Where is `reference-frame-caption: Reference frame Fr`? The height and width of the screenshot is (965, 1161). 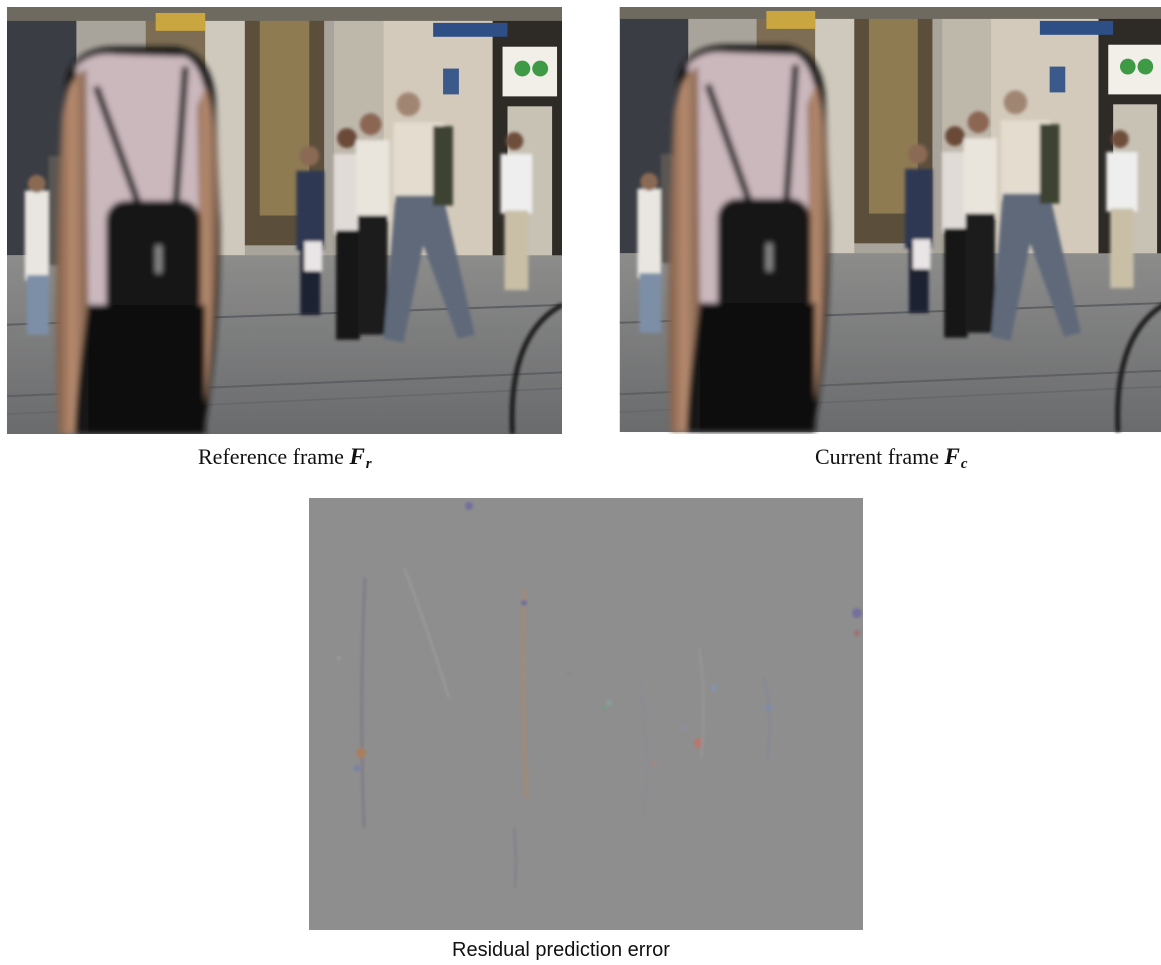
reference-frame-caption: Reference frame Fr is located at coordinates (285, 458).